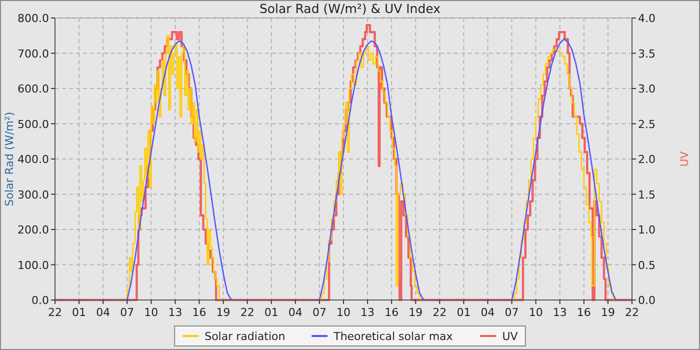  Describe the element at coordinates (33, 18) in the screenshot. I see `y-tick-label: 800.0` at that location.